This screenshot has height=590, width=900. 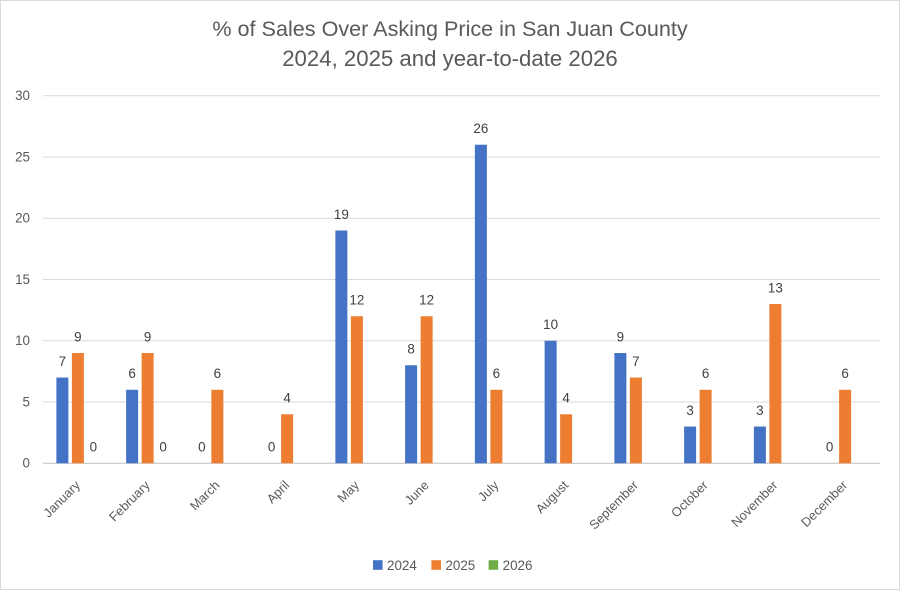 I want to click on svg-text: 2026, so click(x=518, y=565).